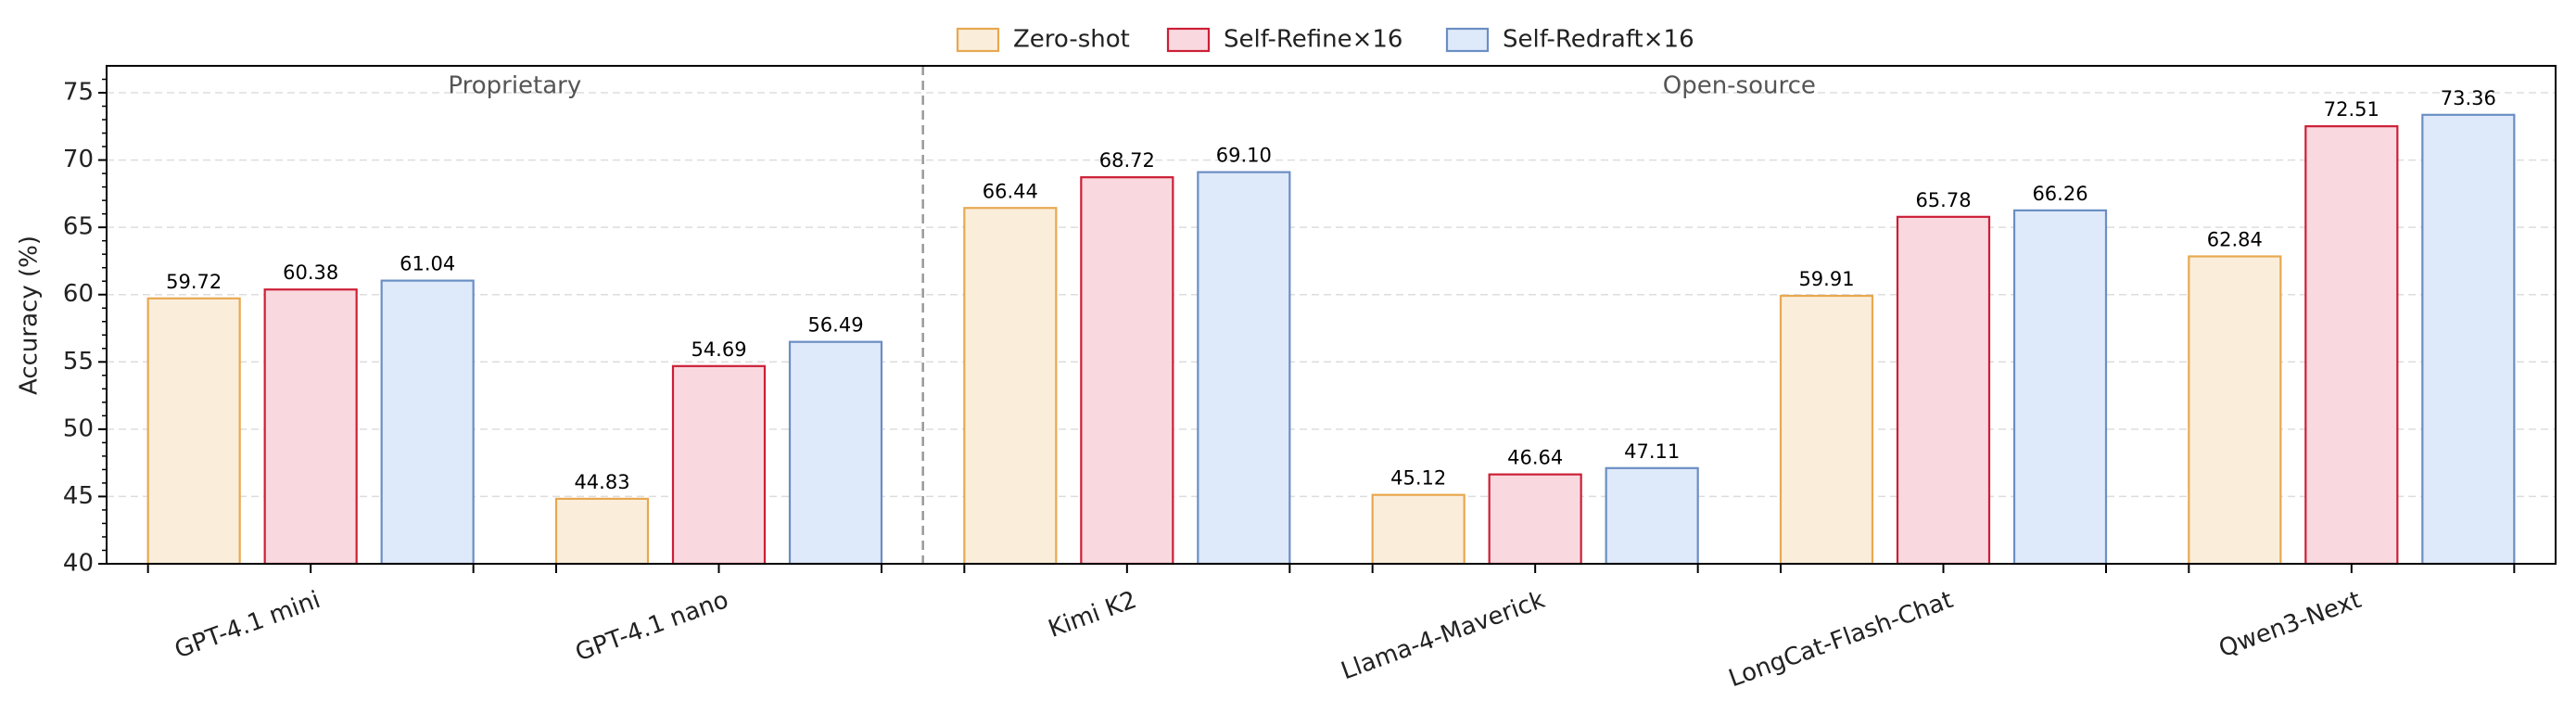 This screenshot has width=2576, height=714. Describe the element at coordinates (1072, 40) in the screenshot. I see `legend-label: Zero-shot` at that location.